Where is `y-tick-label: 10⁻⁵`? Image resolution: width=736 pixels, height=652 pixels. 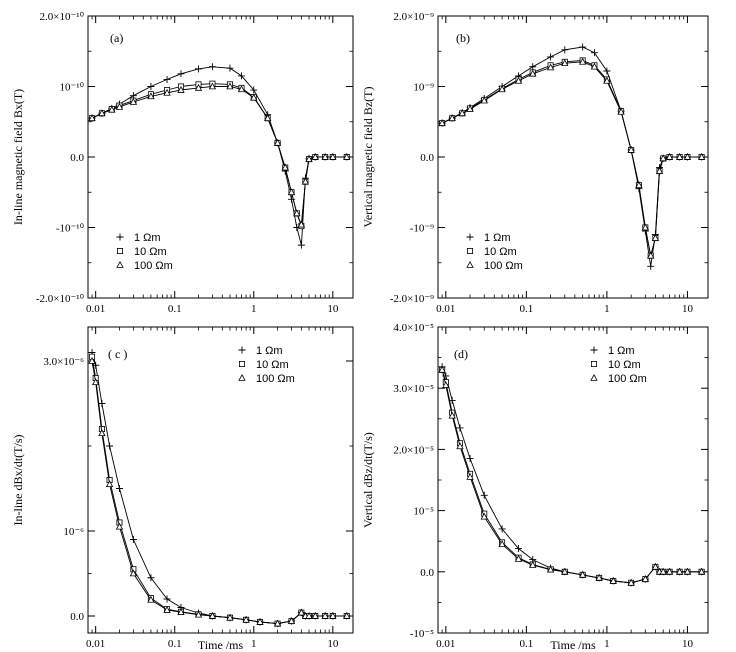
y-tick-label: 10⁻⁵ is located at coordinates (423, 512).